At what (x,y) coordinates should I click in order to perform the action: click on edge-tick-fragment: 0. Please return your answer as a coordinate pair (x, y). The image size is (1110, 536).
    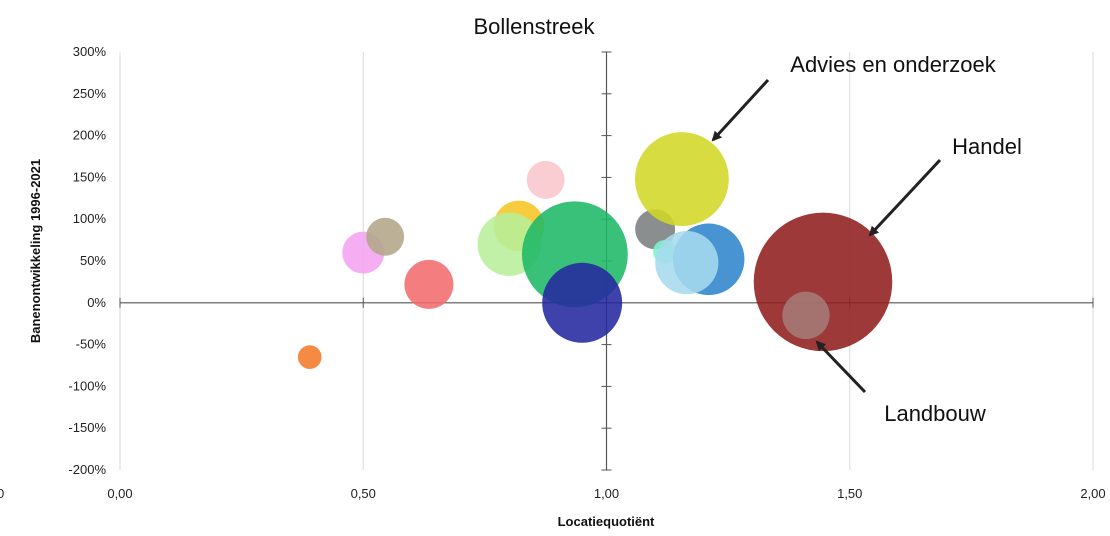
    Looking at the image, I should click on (2, 493).